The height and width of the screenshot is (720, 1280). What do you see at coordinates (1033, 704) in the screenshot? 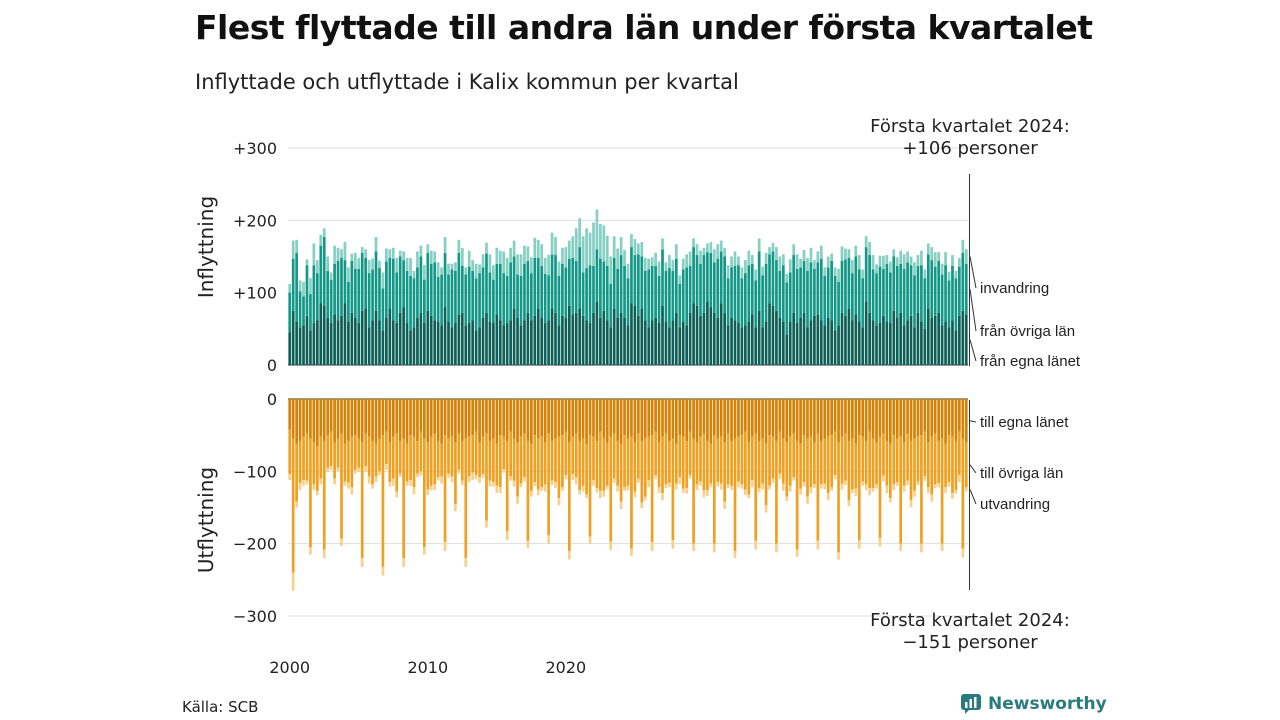
I see `brand-logo: Newsworthy` at bounding box center [1033, 704].